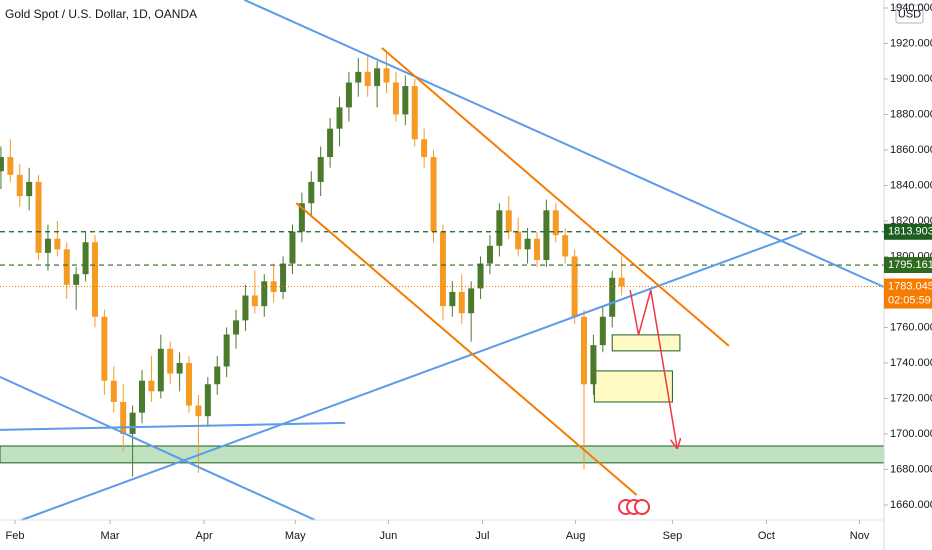  I want to click on y-tick-label: 1880.000, so click(911, 114).